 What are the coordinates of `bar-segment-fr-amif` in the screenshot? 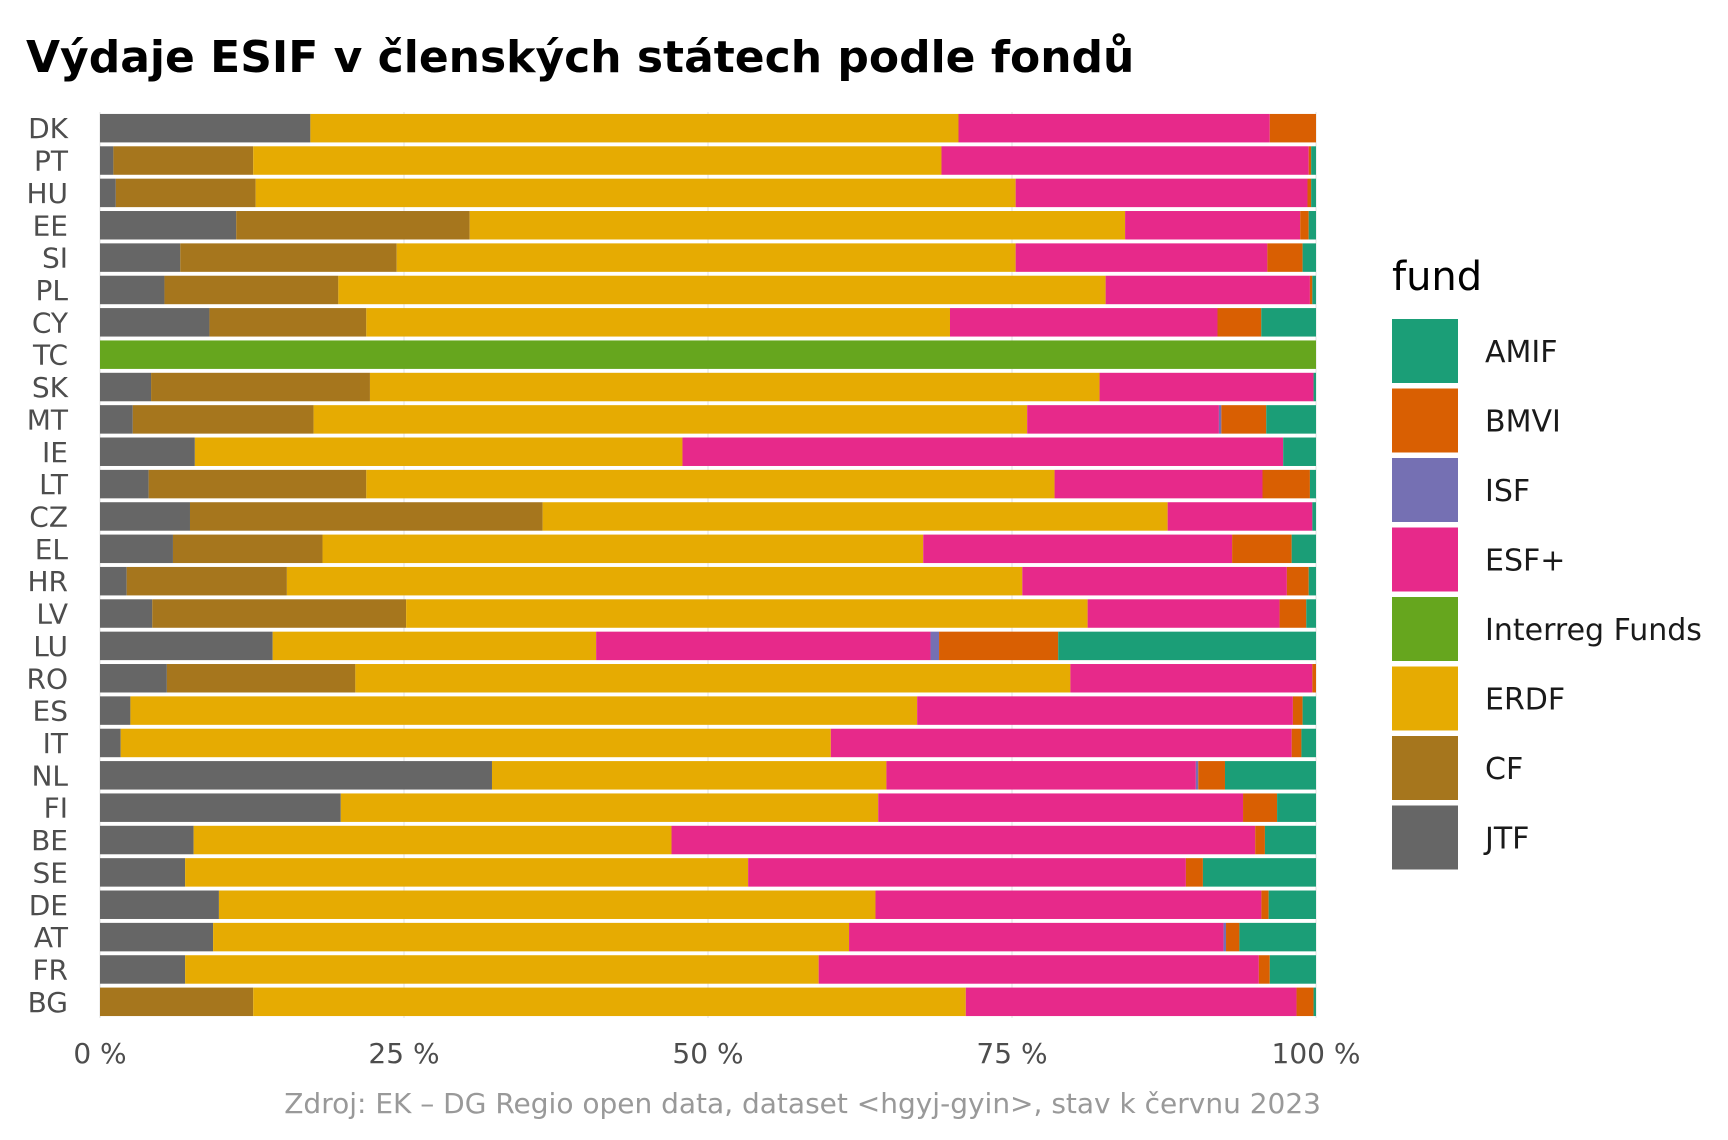 It's located at (1292, 969).